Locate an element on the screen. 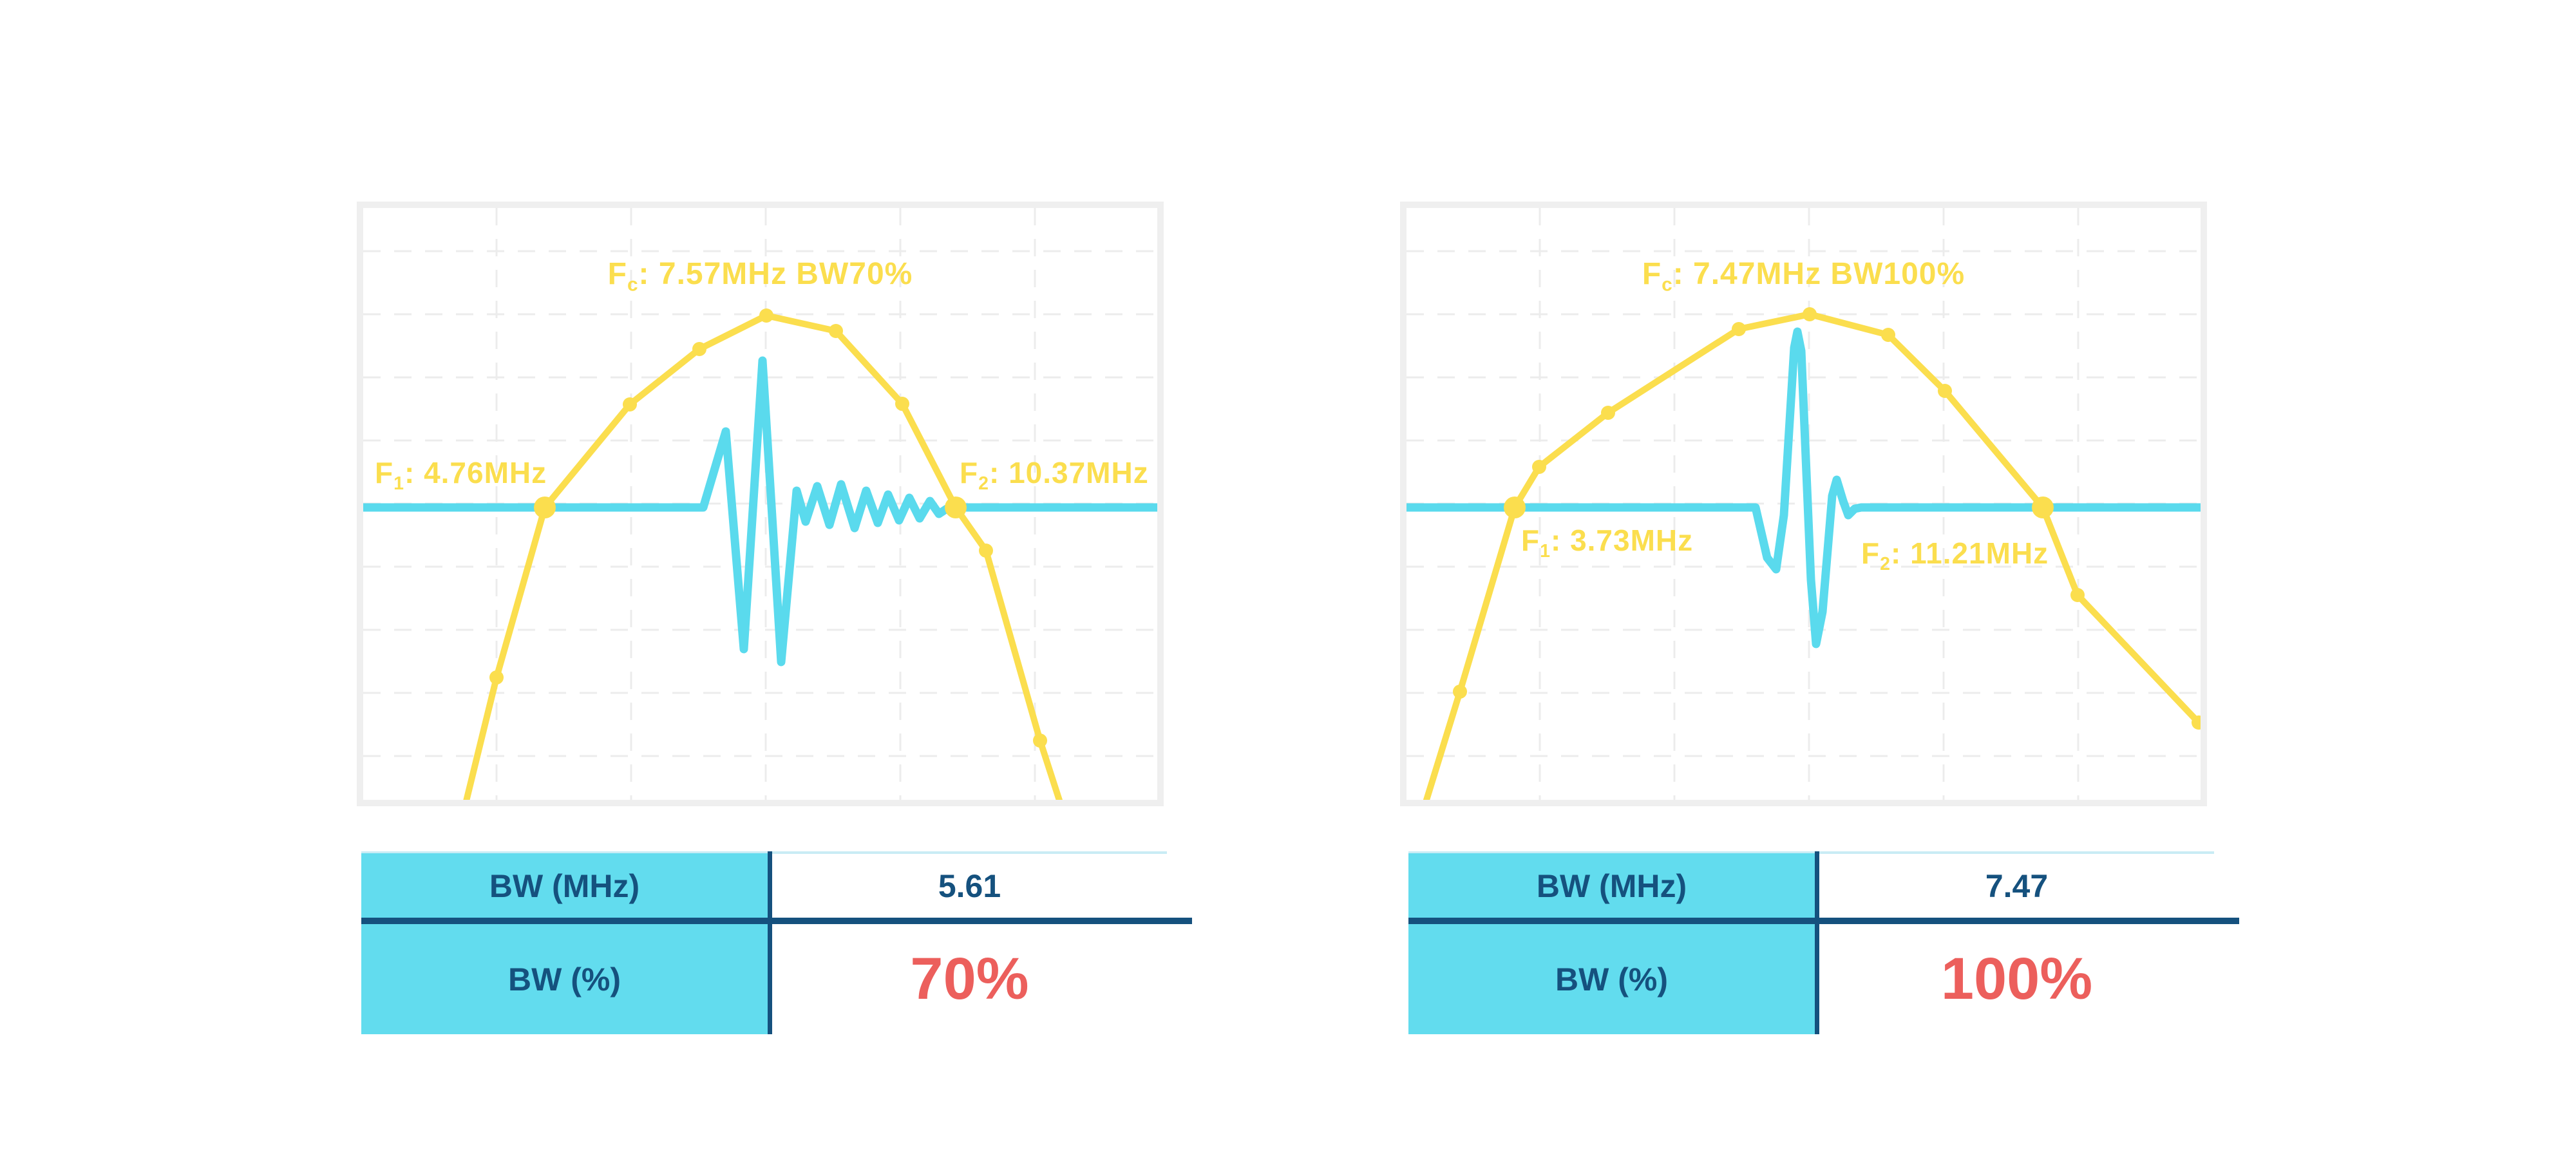 Image resolution: width=2576 pixels, height=1154 pixels. table-row-value: 5.61 is located at coordinates (970, 886).